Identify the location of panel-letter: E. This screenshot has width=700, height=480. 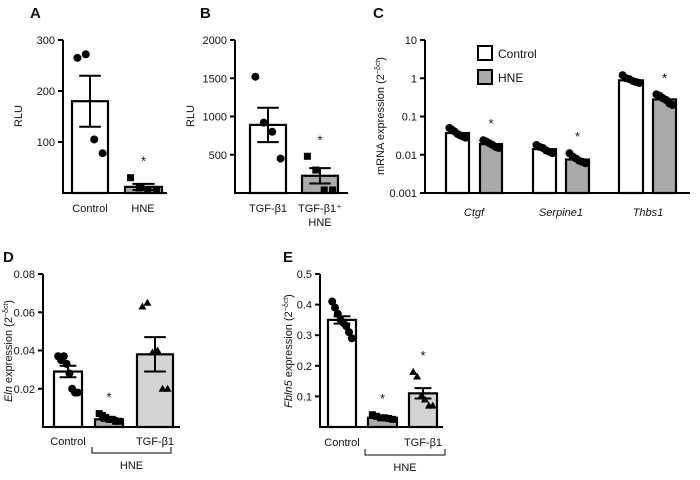
(288, 257).